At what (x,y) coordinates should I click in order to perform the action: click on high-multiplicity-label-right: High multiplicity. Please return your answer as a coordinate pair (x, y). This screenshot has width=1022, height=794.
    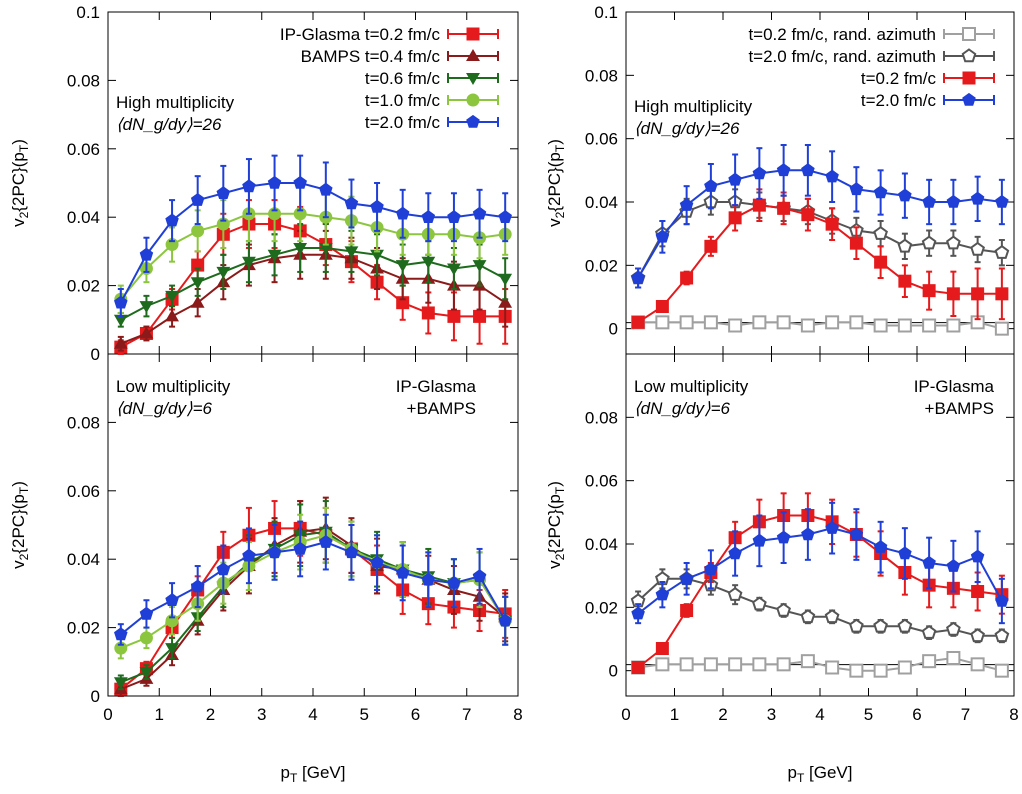
    Looking at the image, I should click on (693, 106).